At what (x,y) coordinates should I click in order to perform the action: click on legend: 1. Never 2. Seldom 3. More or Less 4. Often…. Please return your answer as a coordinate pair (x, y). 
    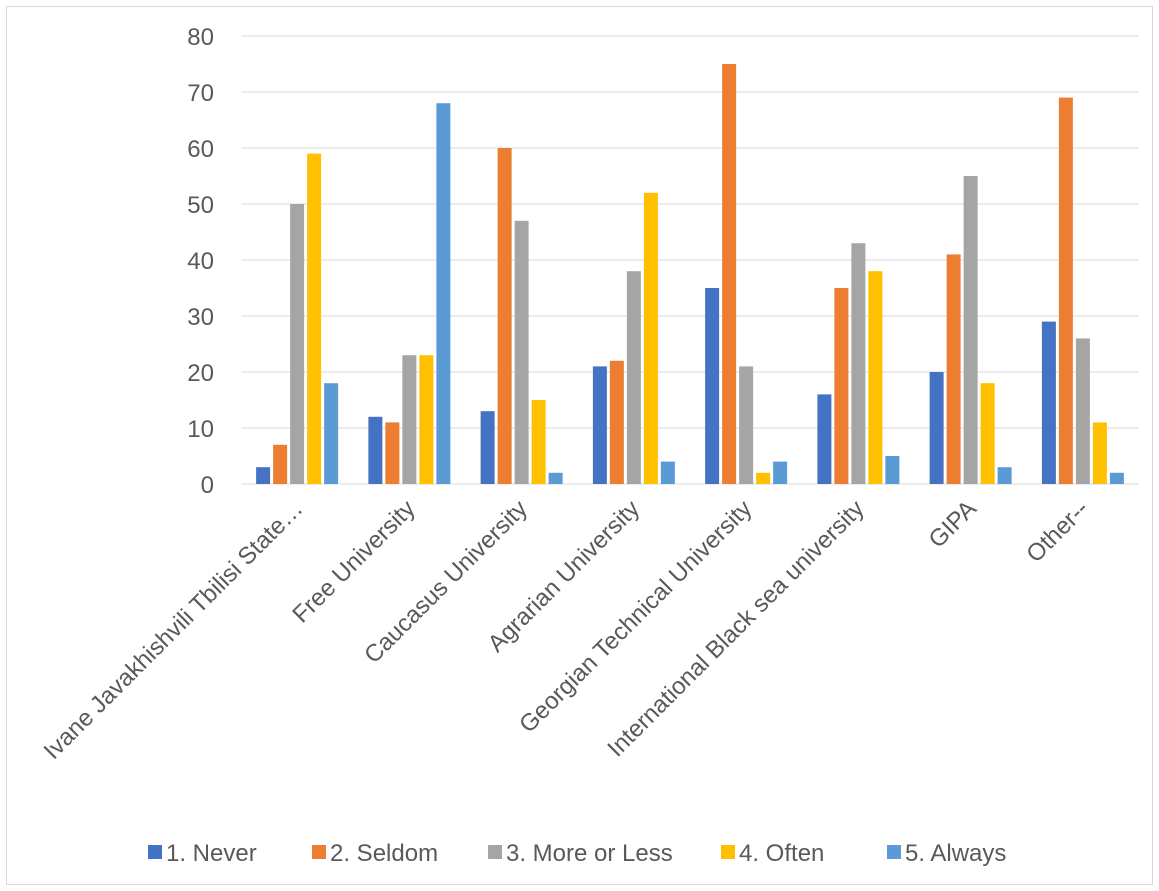
    Looking at the image, I should click on (577, 853).